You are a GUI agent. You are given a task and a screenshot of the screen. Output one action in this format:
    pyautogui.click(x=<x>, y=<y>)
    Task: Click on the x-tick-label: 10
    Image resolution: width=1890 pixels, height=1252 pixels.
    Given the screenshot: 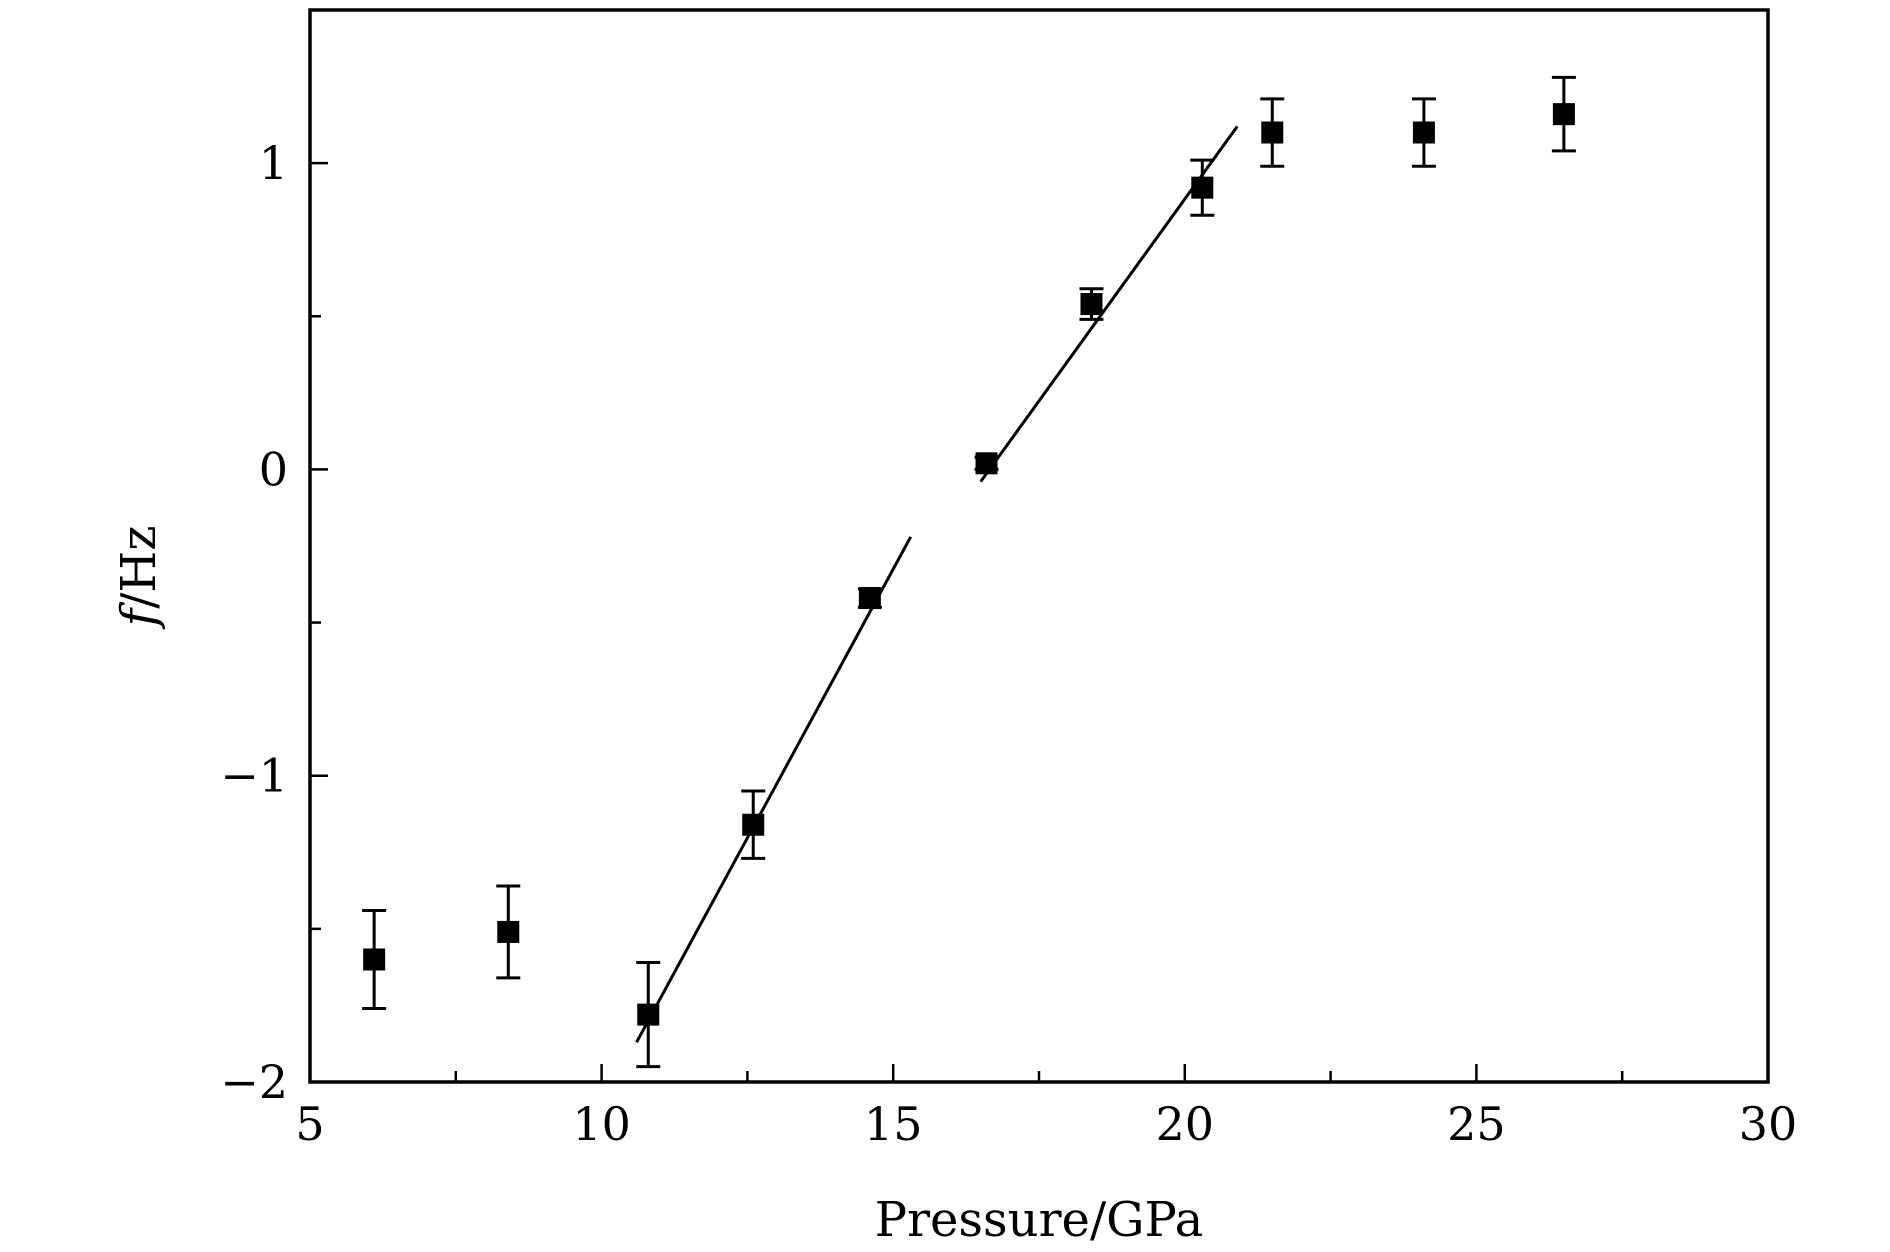 What is the action you would take?
    pyautogui.click(x=601, y=1124)
    